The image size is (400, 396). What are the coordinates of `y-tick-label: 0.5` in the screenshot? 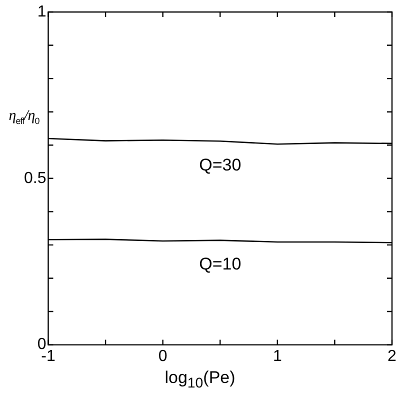 It's located at (35, 178).